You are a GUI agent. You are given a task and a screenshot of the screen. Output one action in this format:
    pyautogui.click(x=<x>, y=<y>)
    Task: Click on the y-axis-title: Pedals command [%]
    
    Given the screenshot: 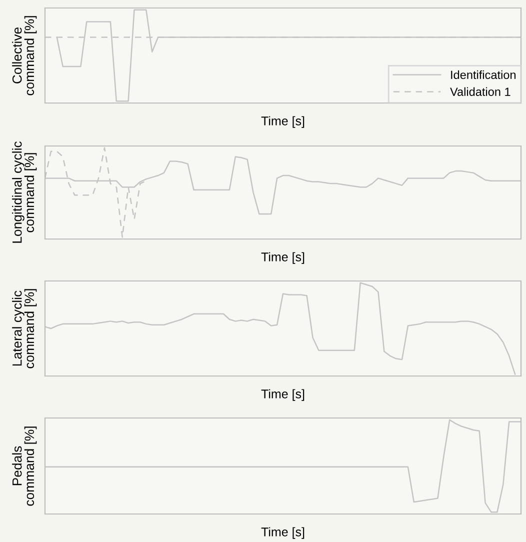 What is the action you would take?
    pyautogui.click(x=24, y=466)
    